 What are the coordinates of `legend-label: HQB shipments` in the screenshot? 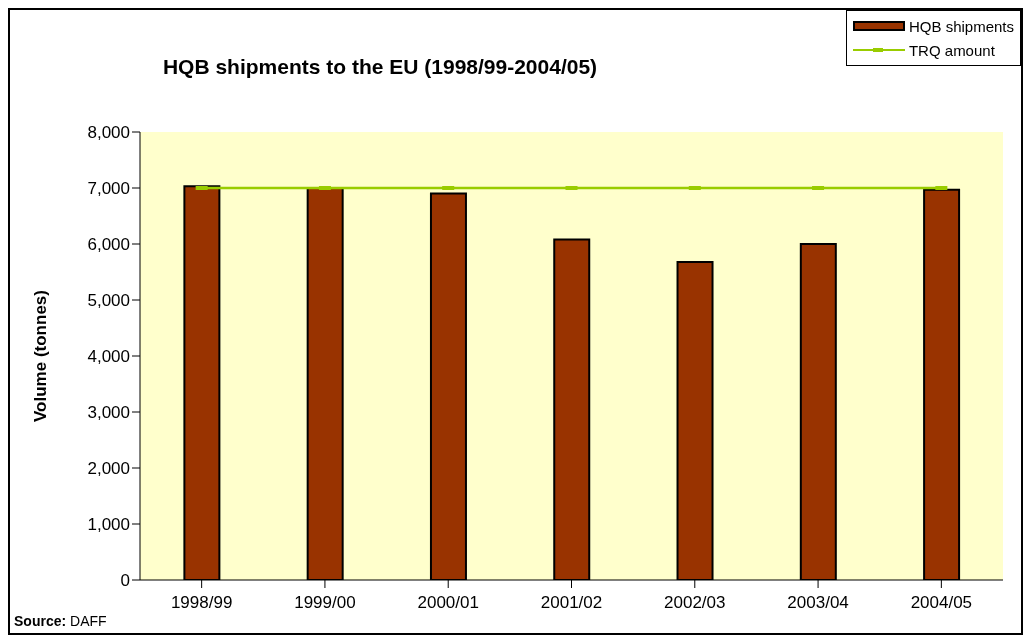 It's located at (961, 26).